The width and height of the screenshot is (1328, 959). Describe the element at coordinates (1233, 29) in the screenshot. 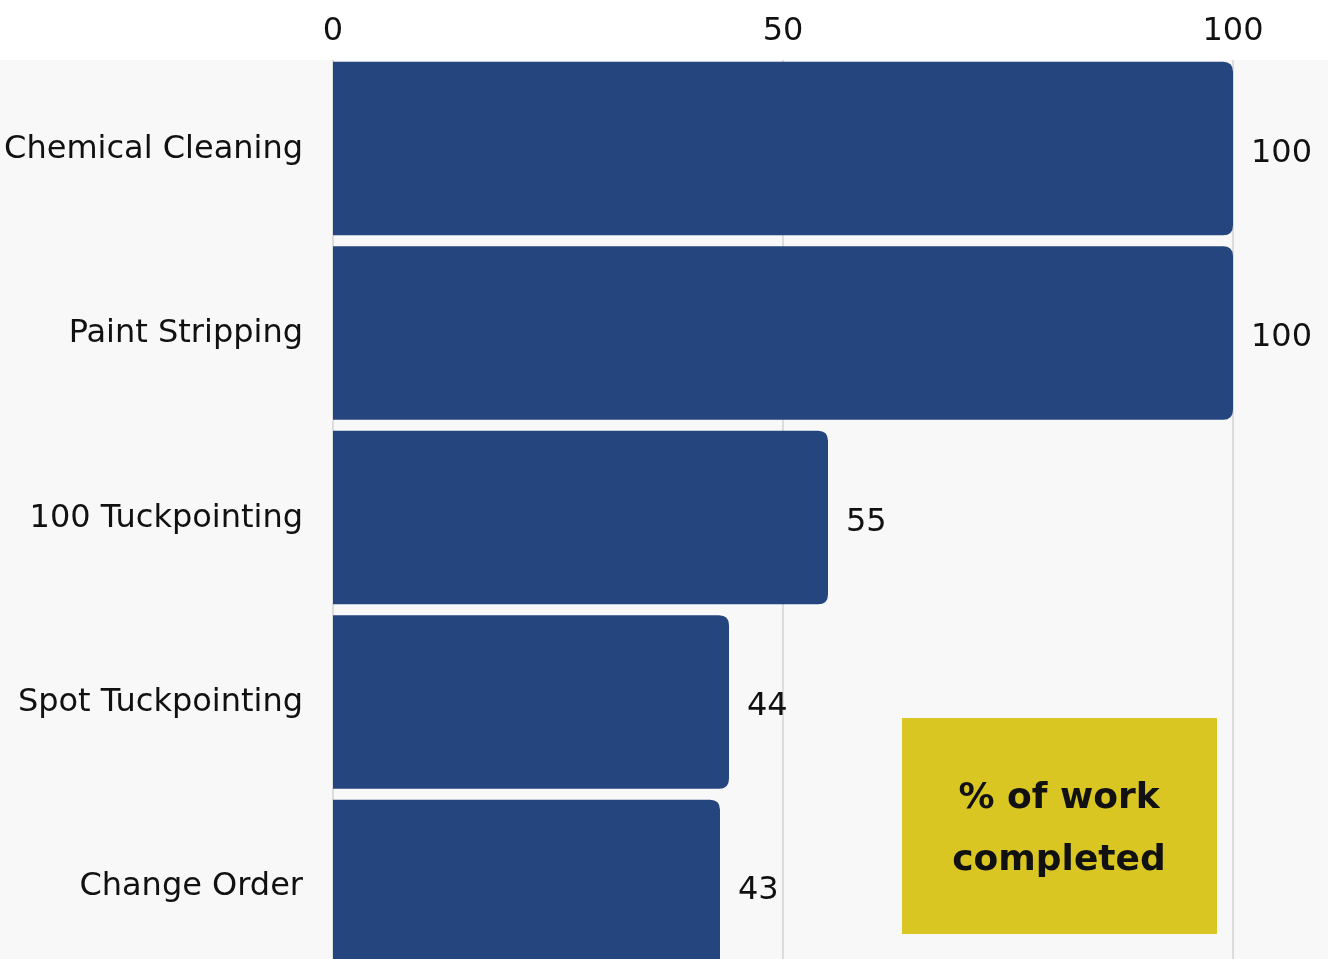

I see `x-tick-label: 100` at that location.